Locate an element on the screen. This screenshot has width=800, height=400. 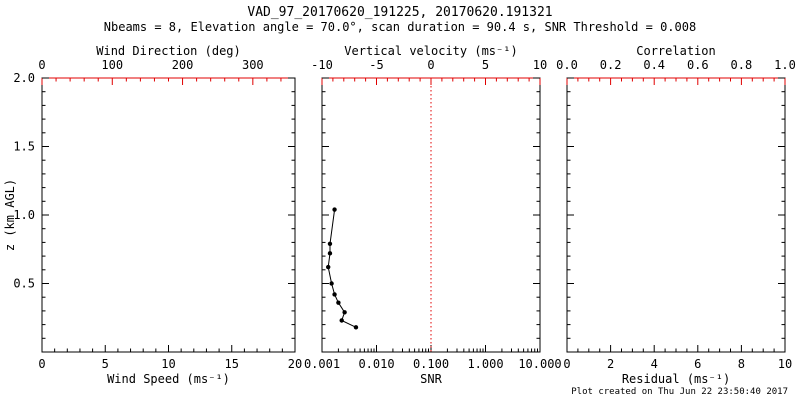
tick-label: 10.000 is located at coordinates (539, 364).